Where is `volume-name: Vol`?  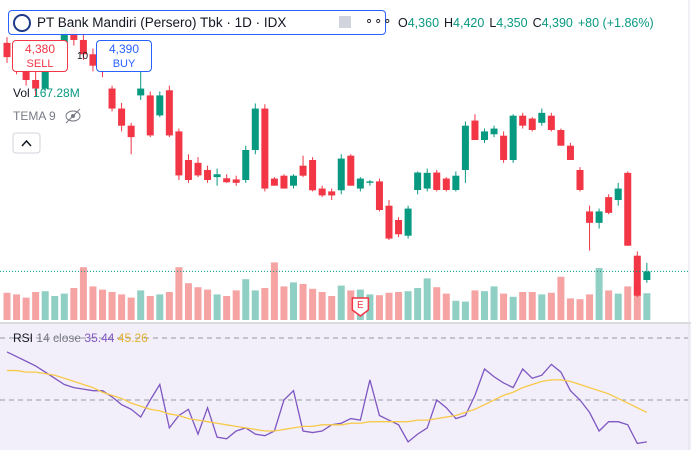 volume-name: Vol is located at coordinates (21, 93).